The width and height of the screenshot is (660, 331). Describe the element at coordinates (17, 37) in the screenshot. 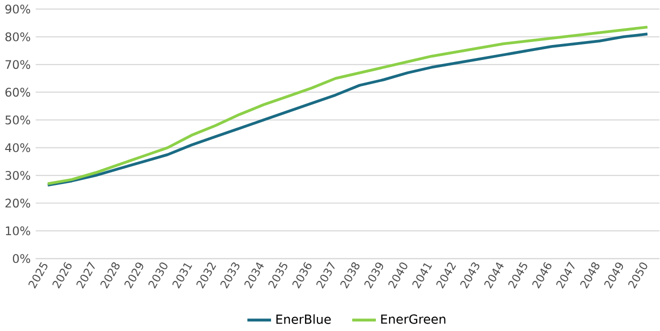

I see `y-tick-label: 80%` at that location.